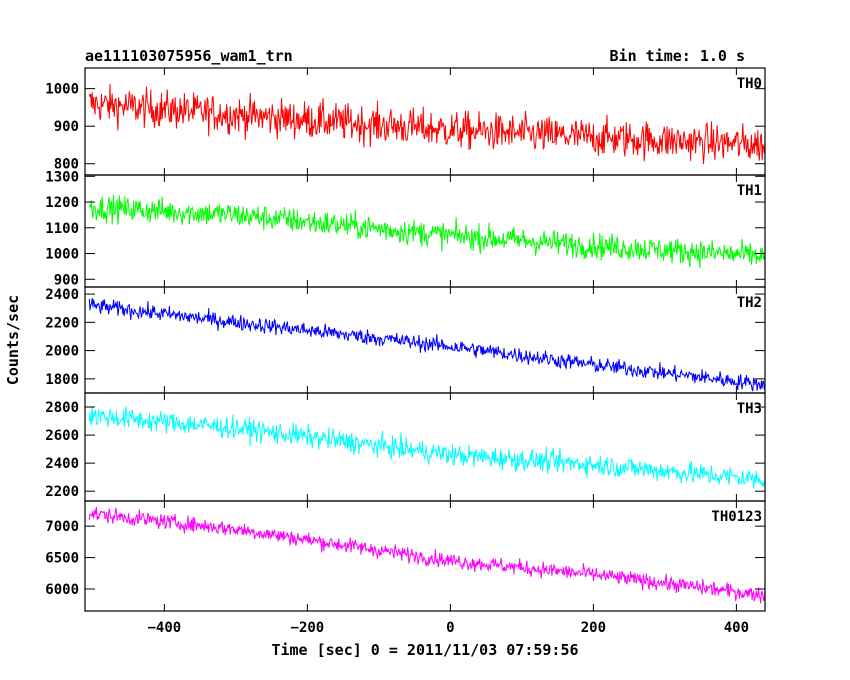 The width and height of the screenshot is (850, 680). Describe the element at coordinates (62, 229) in the screenshot. I see `y-tick-label: 1100` at that location.